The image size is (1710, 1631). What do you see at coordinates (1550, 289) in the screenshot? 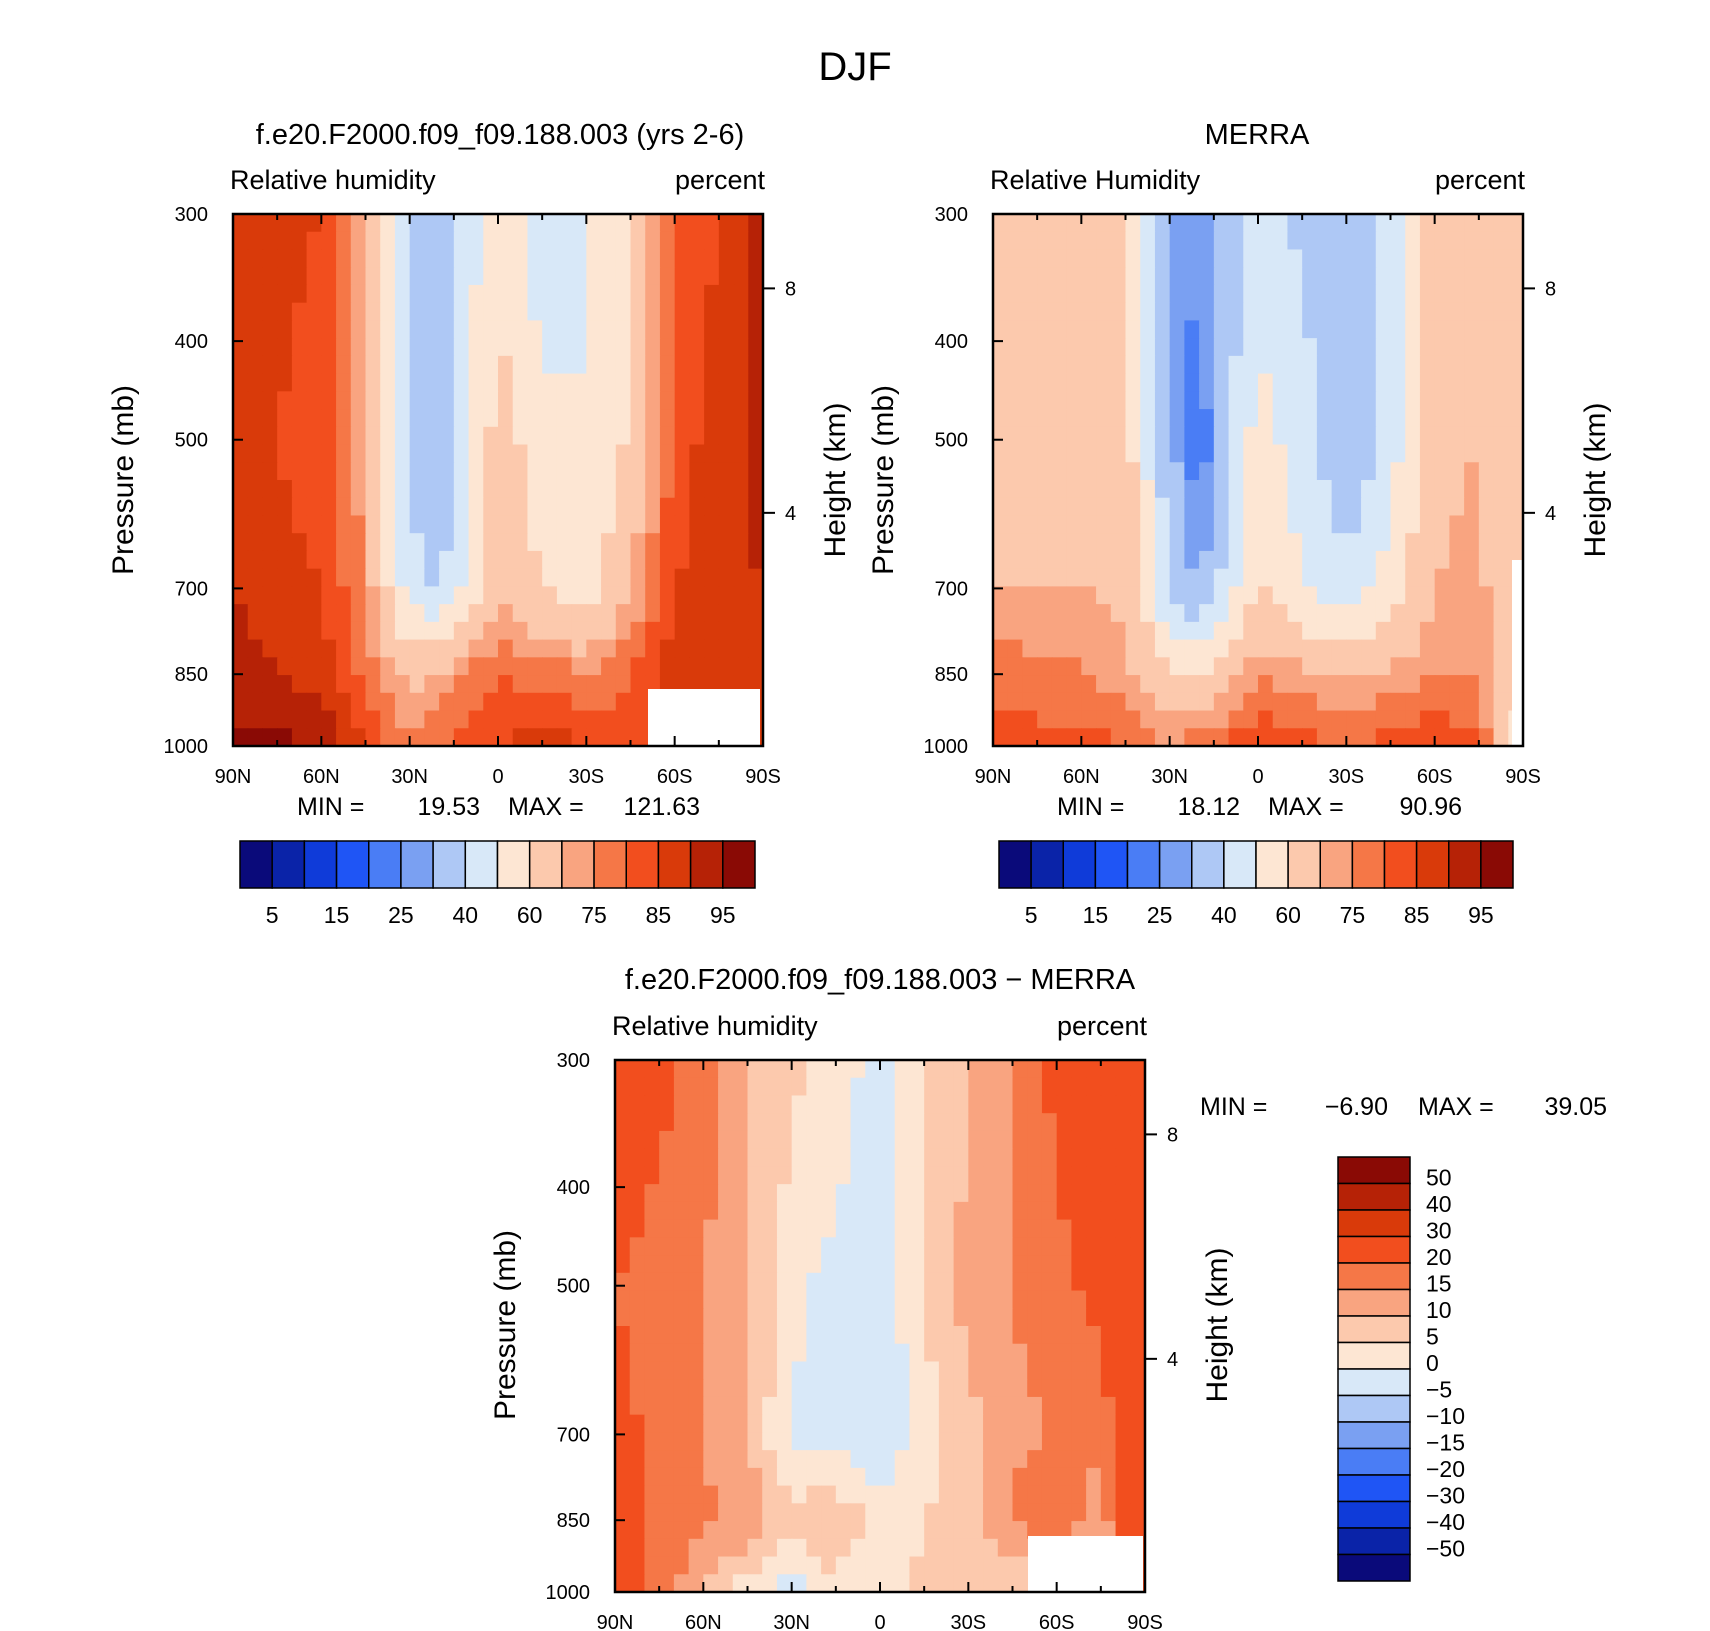
I see `height-tick-label: 8` at bounding box center [1550, 289].